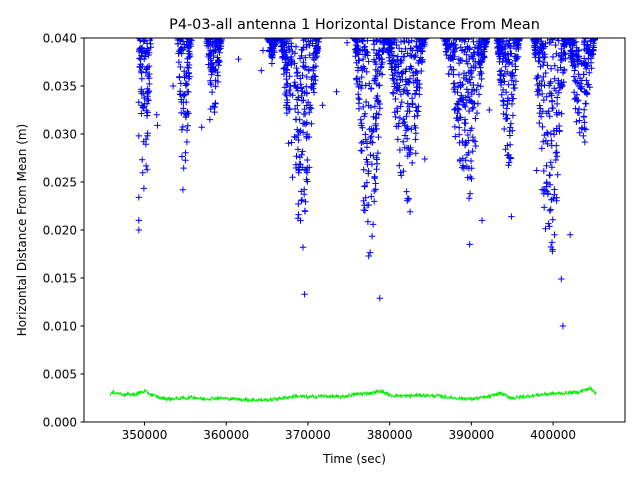 This screenshot has height=480, width=640. What do you see at coordinates (60, 326) in the screenshot?
I see `y-tick-label: 0.010` at bounding box center [60, 326].